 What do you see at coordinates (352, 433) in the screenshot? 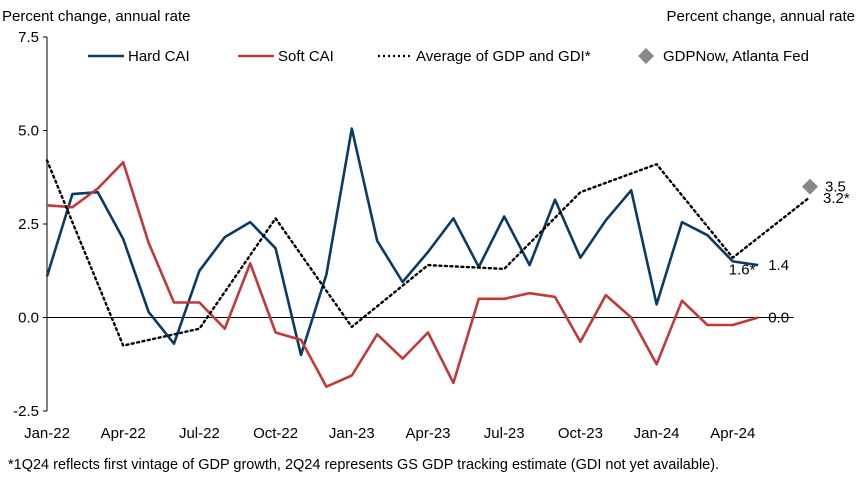
I see `x-tick-label: Jan-23` at bounding box center [352, 433].